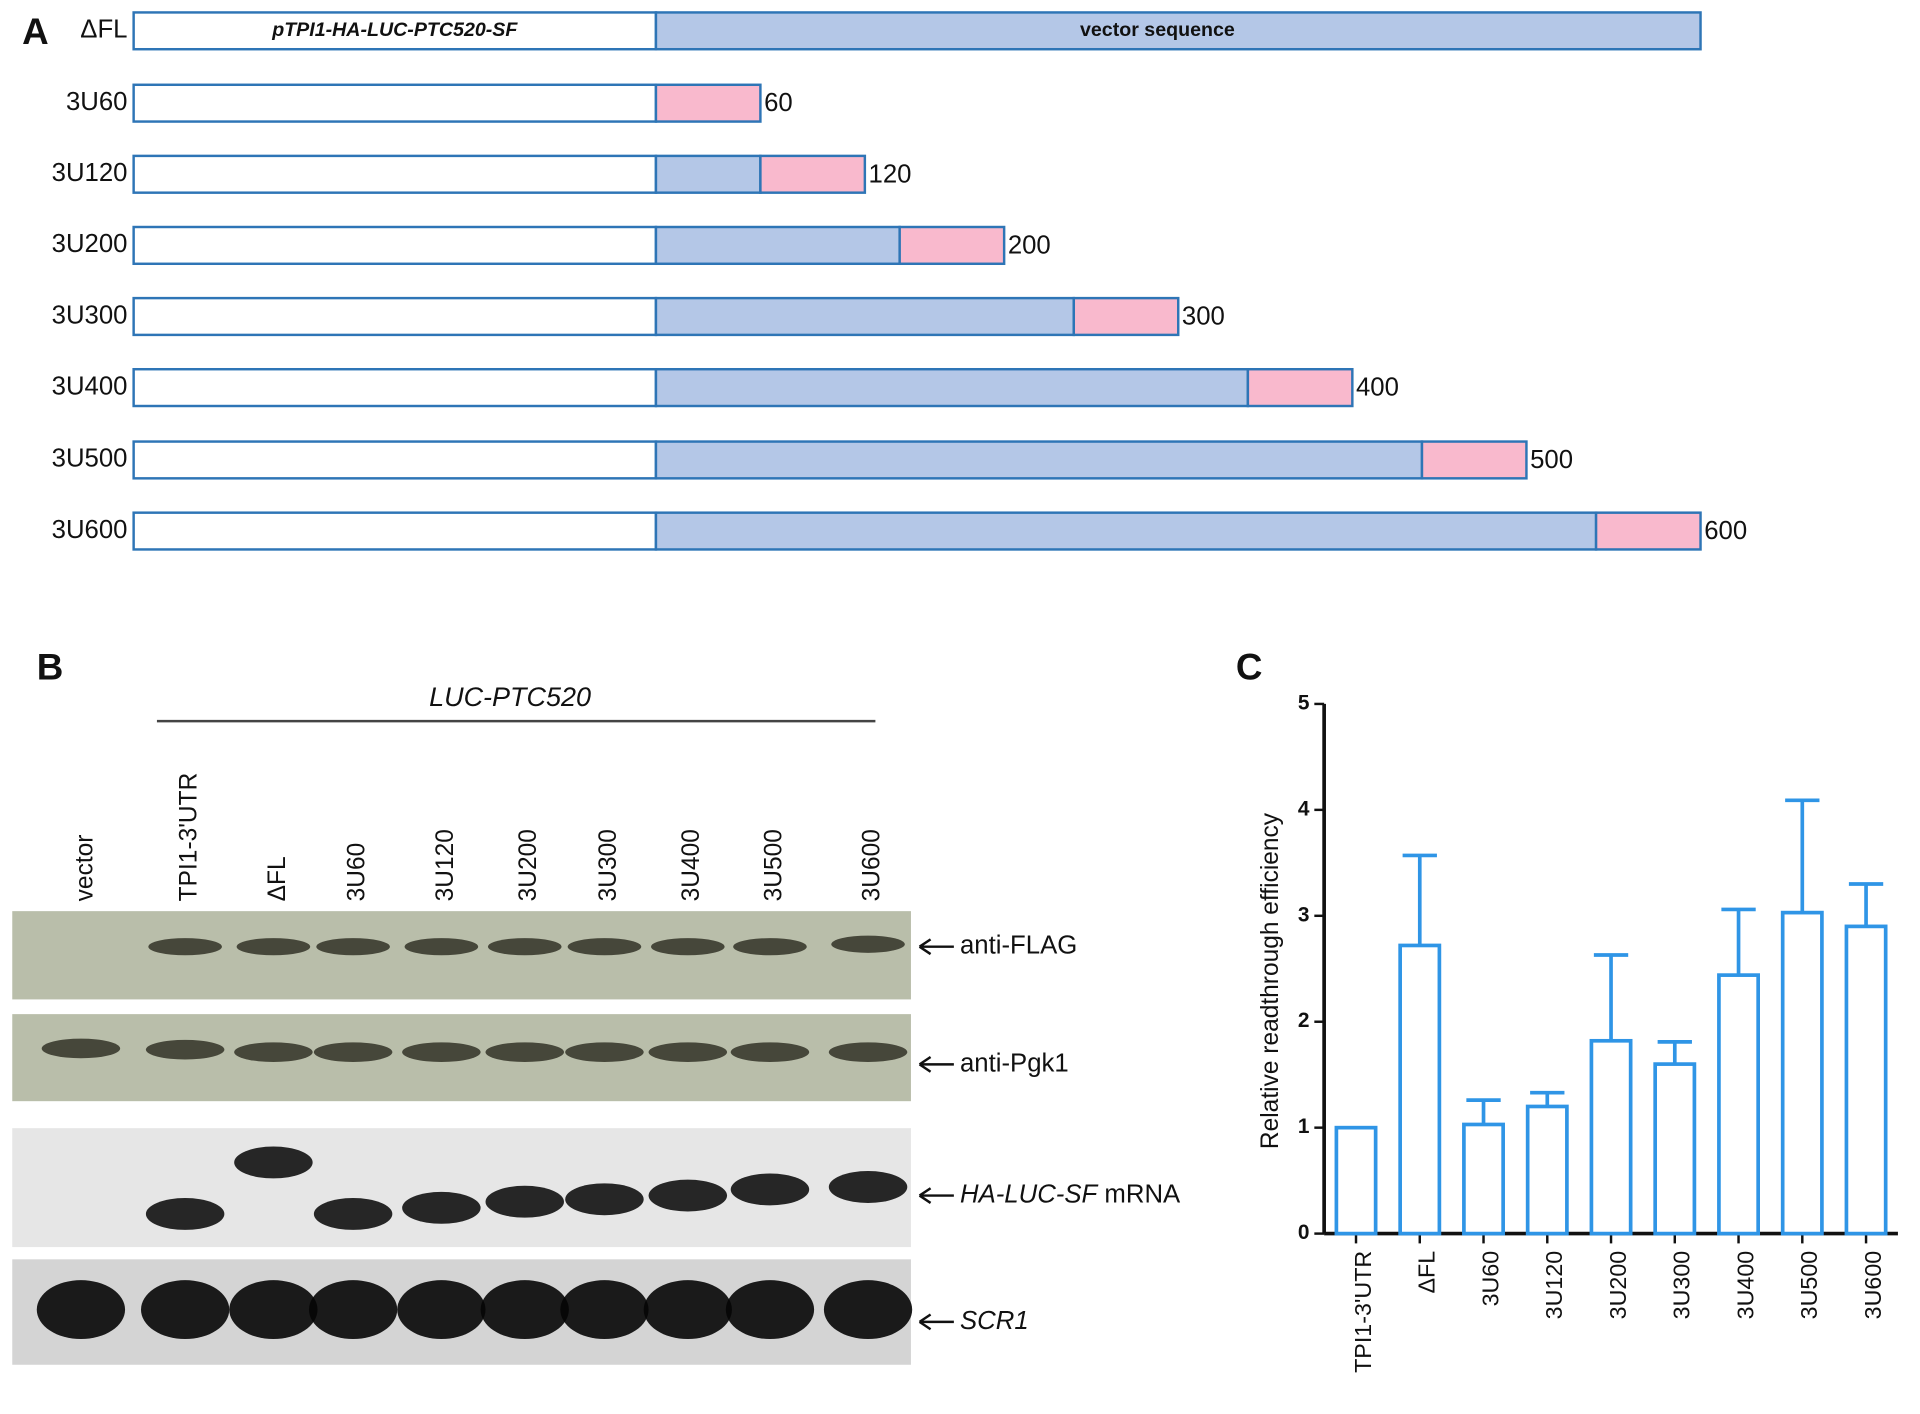  I want to click on x-tick-label: 3U200, so click(1618, 1285).